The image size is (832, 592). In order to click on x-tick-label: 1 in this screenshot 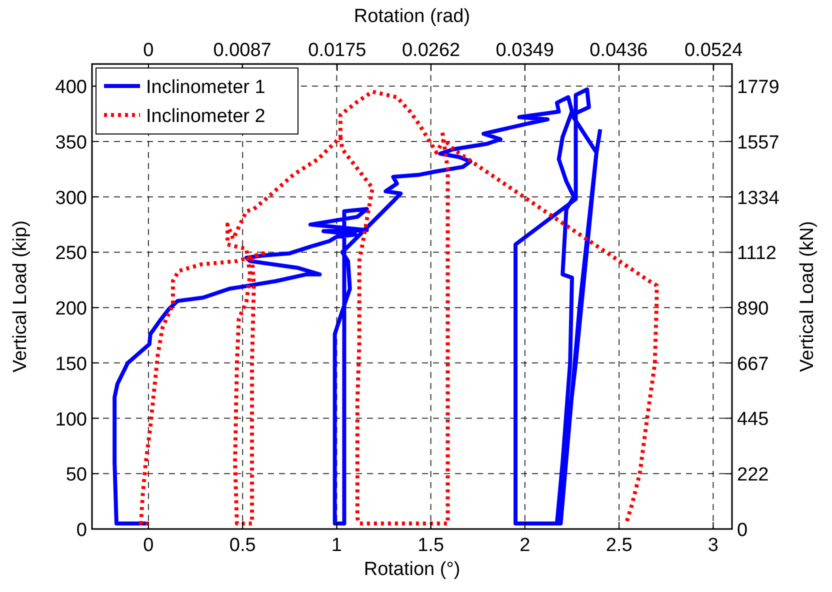, I will do `click(336, 545)`.